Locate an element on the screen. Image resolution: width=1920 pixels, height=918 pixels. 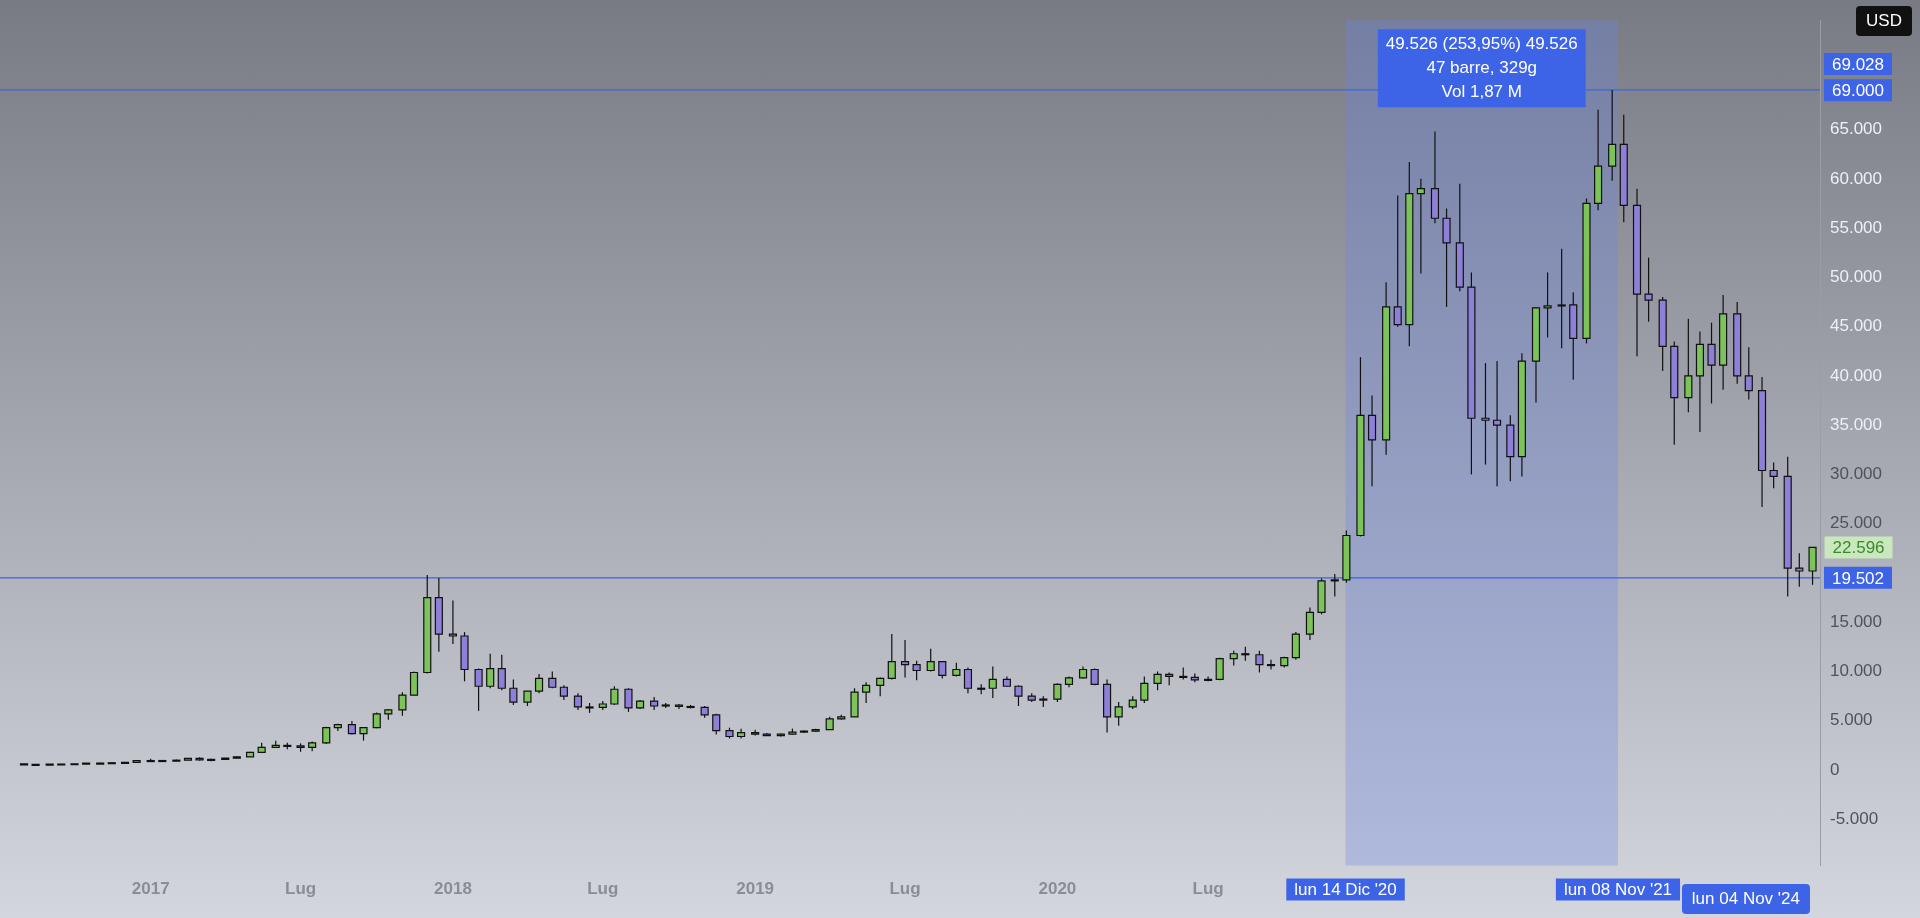
y-tick-label: 35.000 is located at coordinates (1856, 424).